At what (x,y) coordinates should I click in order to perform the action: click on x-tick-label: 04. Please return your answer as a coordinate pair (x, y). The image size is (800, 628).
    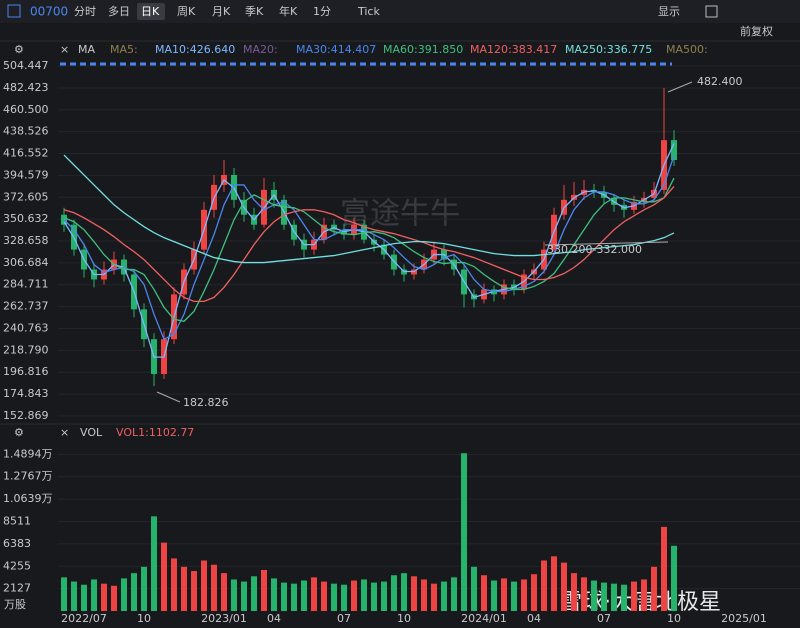
    Looking at the image, I should click on (274, 618).